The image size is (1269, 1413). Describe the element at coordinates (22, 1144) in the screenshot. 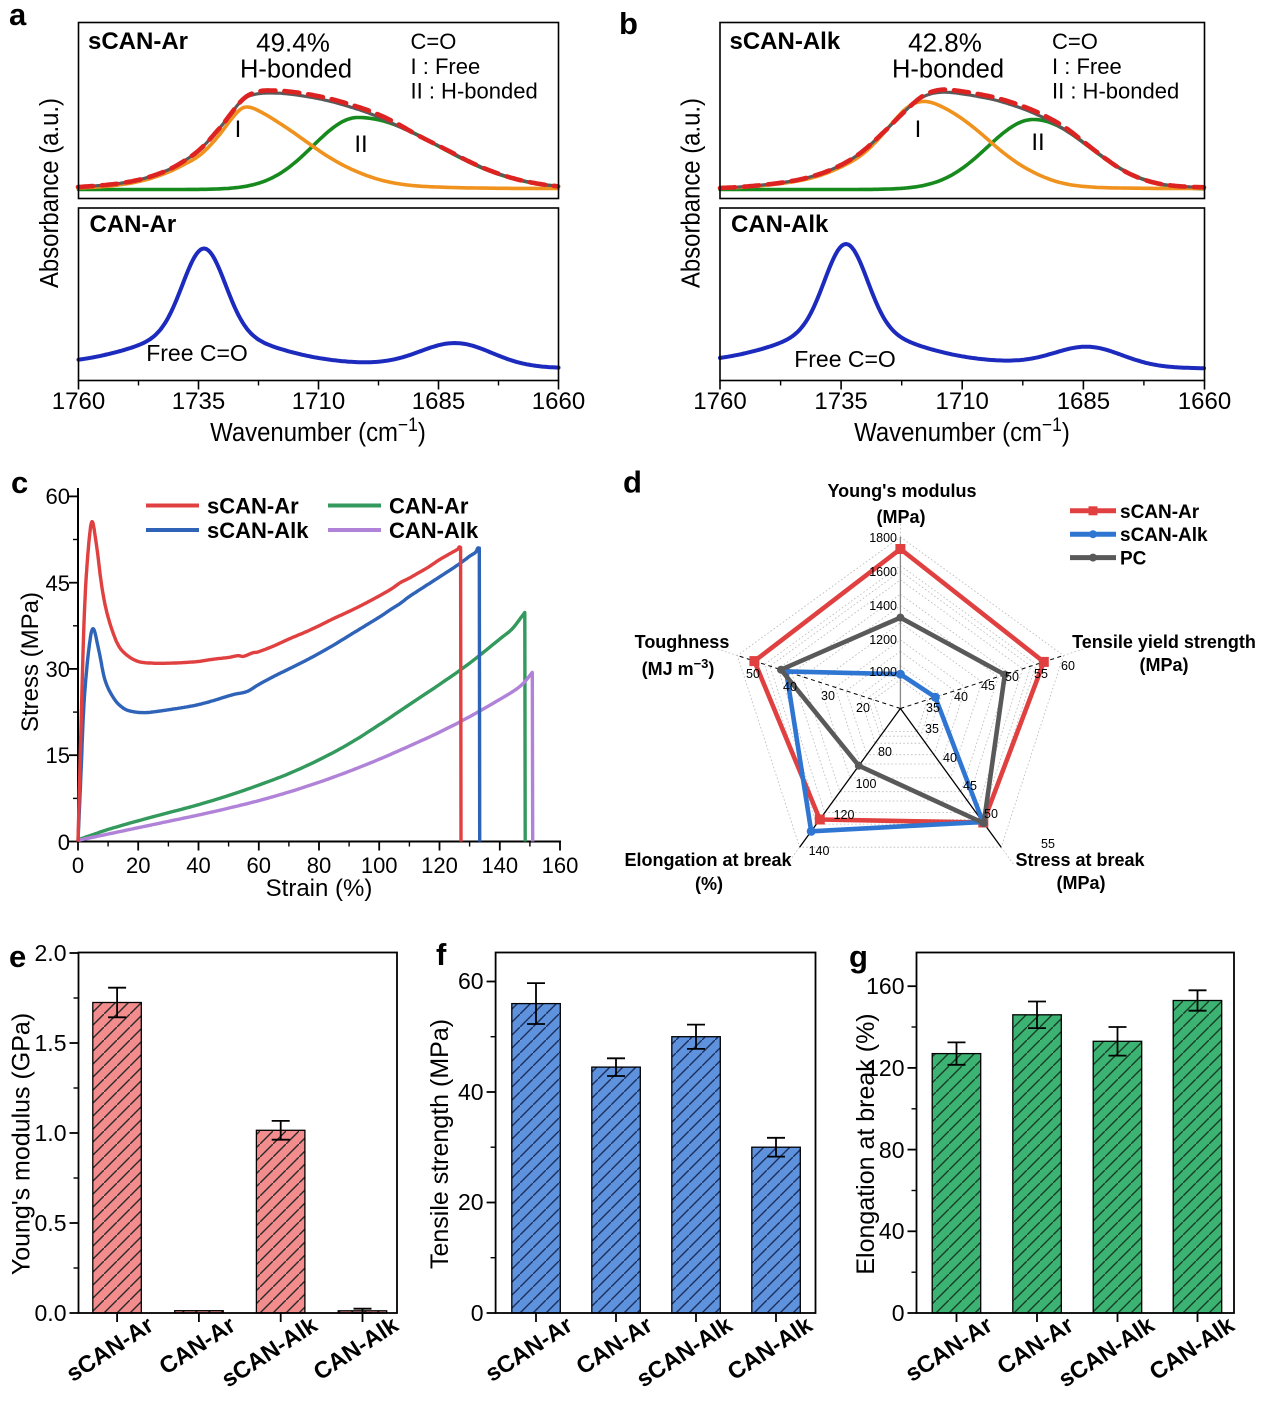

I see `svg-text: Young's modulus (GPa)` at that location.